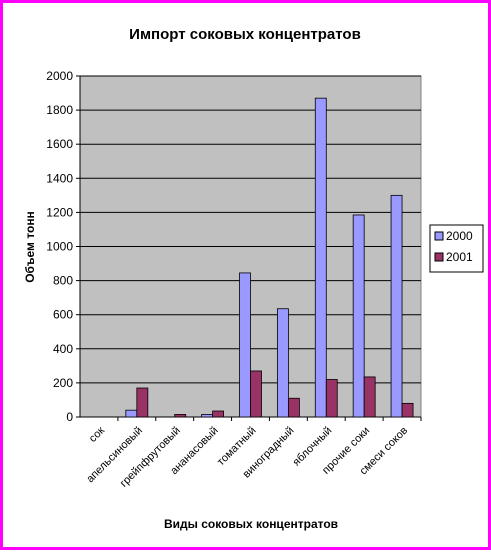 The width and height of the screenshot is (491, 552). Describe the element at coordinates (439, 257) in the screenshot. I see `legend-swatch-2001` at that location.